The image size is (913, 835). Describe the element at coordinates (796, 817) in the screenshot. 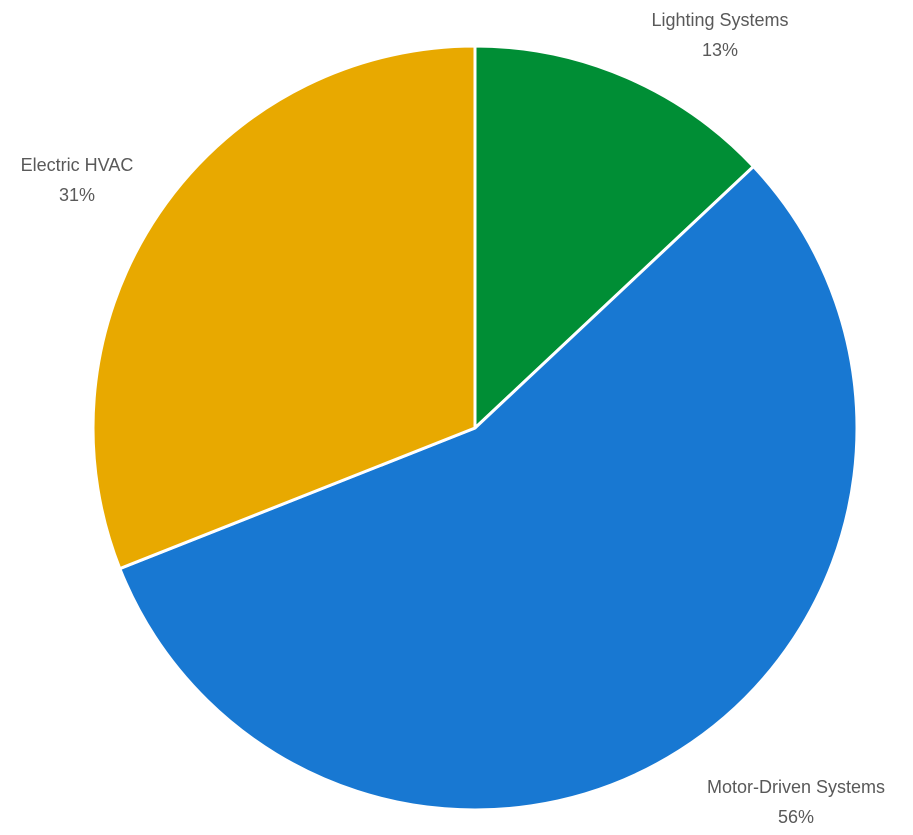

I see `slice-percent-motor-driven-systems: 56%` at that location.